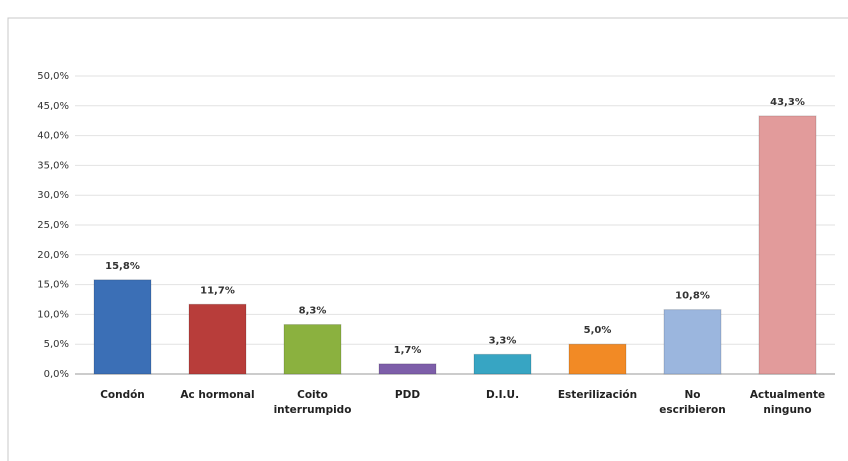  What do you see at coordinates (53, 285) in the screenshot?
I see `y-tick-label: 15,0%` at bounding box center [53, 285].